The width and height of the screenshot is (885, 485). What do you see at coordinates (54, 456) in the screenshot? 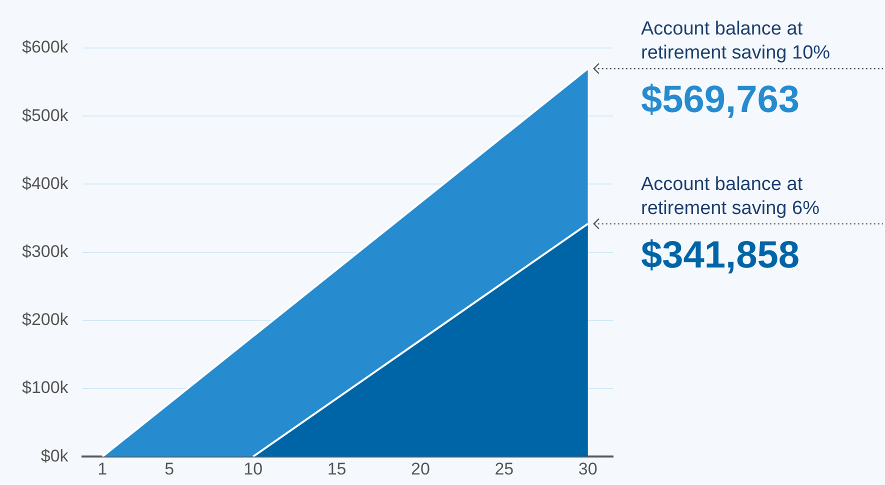
I see `y-tick-label: $0k` at bounding box center [54, 456].